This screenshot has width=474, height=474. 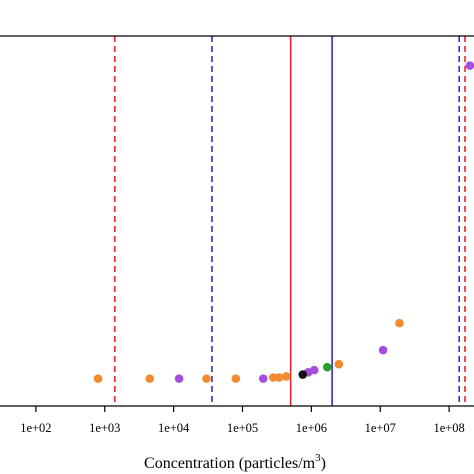 I want to click on x-axis-title-close: ), so click(x=323, y=463).